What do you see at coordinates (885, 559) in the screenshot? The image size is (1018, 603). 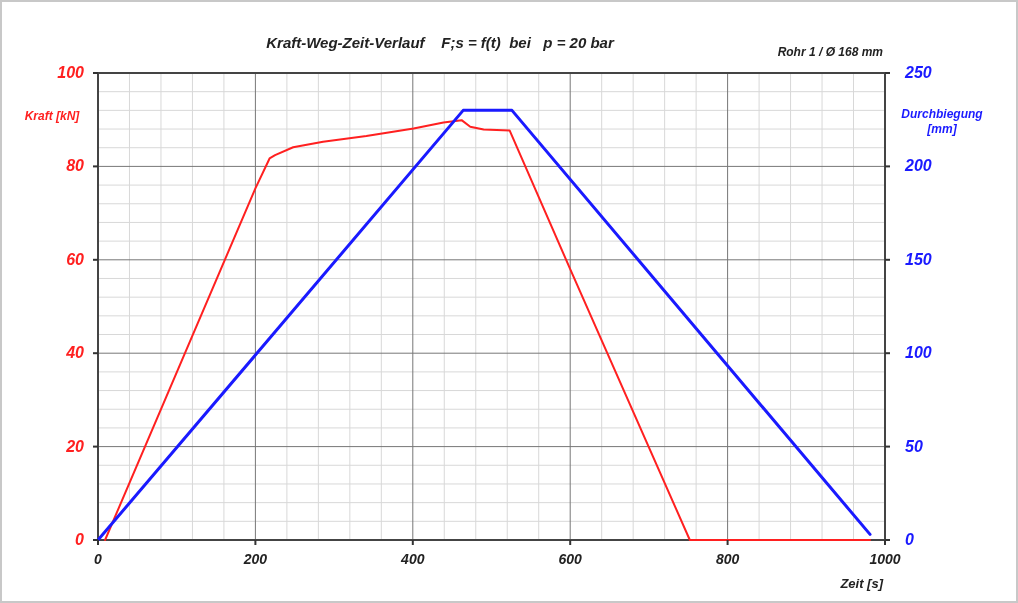 I see `x-tick-label: 1000` at bounding box center [885, 559].